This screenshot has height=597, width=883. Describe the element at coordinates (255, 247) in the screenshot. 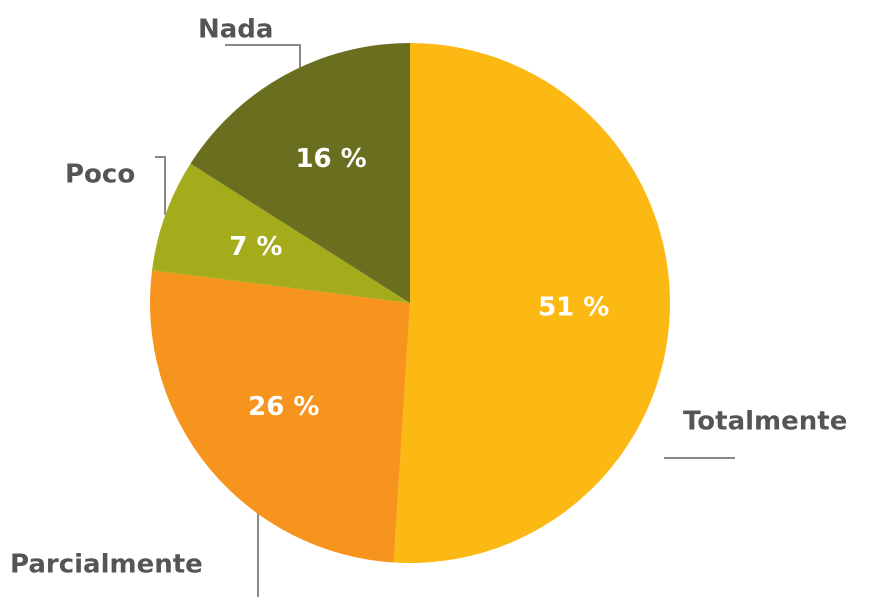

I see `data-label: 7 %` at that location.